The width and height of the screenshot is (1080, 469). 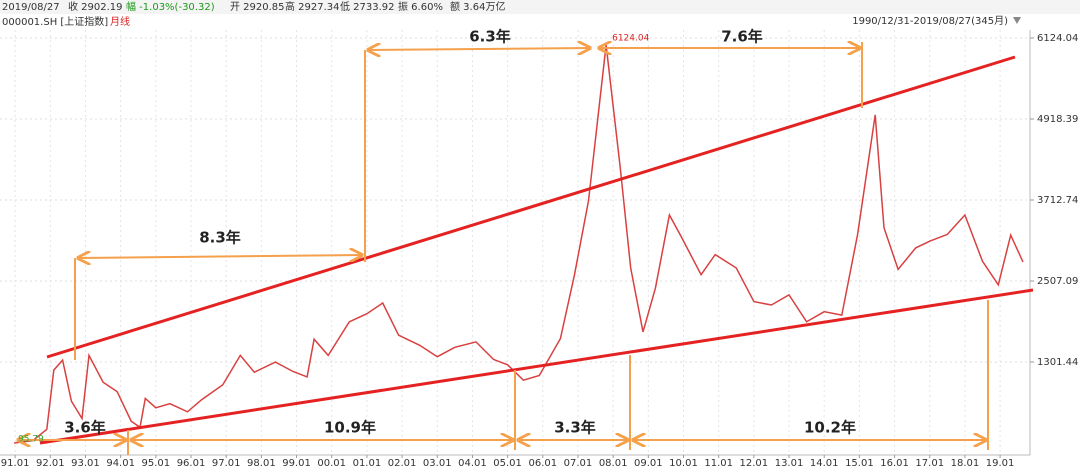 I want to click on y-tick-label: 2507.09, so click(x=1057, y=281).